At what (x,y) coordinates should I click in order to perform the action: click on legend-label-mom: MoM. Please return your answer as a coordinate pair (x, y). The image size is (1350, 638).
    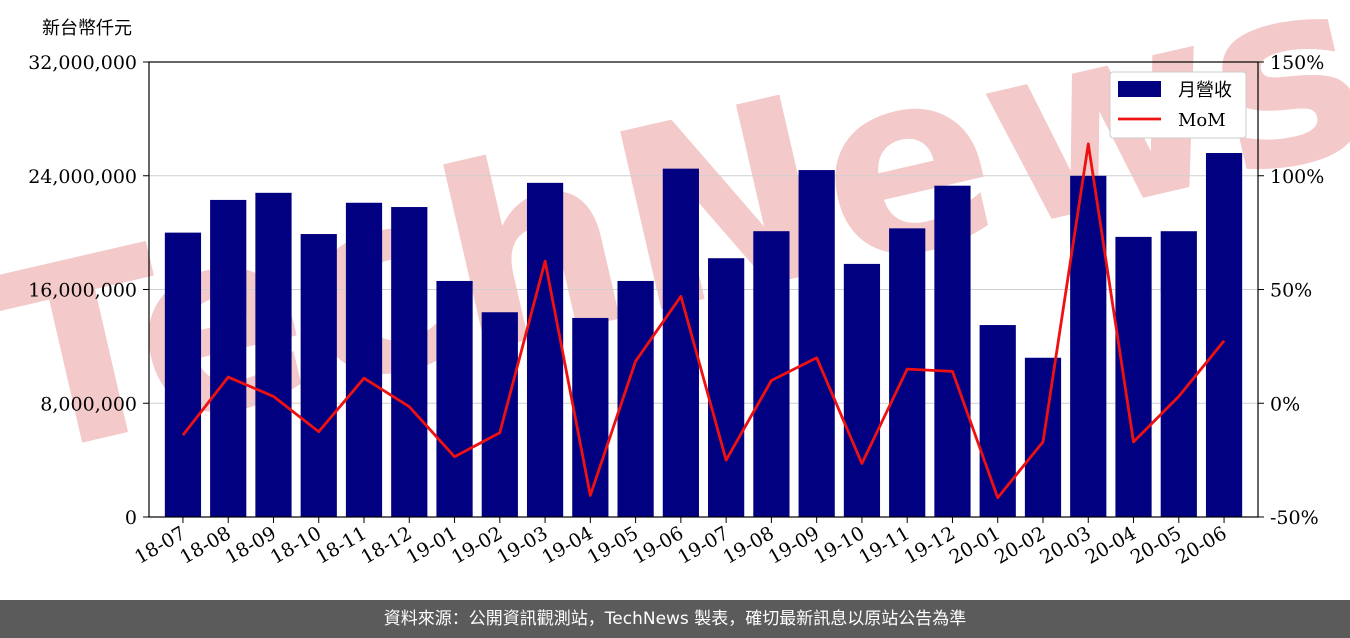
    Looking at the image, I should click on (1202, 120).